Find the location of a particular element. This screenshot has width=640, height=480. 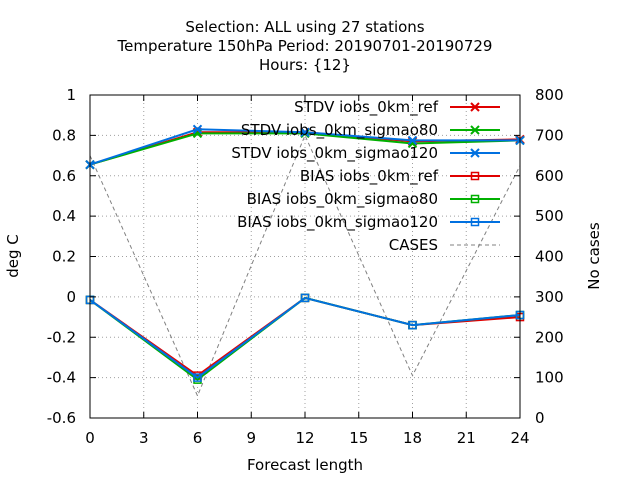

legend-item: STDV iobs_0km_sigmao120 is located at coordinates (365, 153).